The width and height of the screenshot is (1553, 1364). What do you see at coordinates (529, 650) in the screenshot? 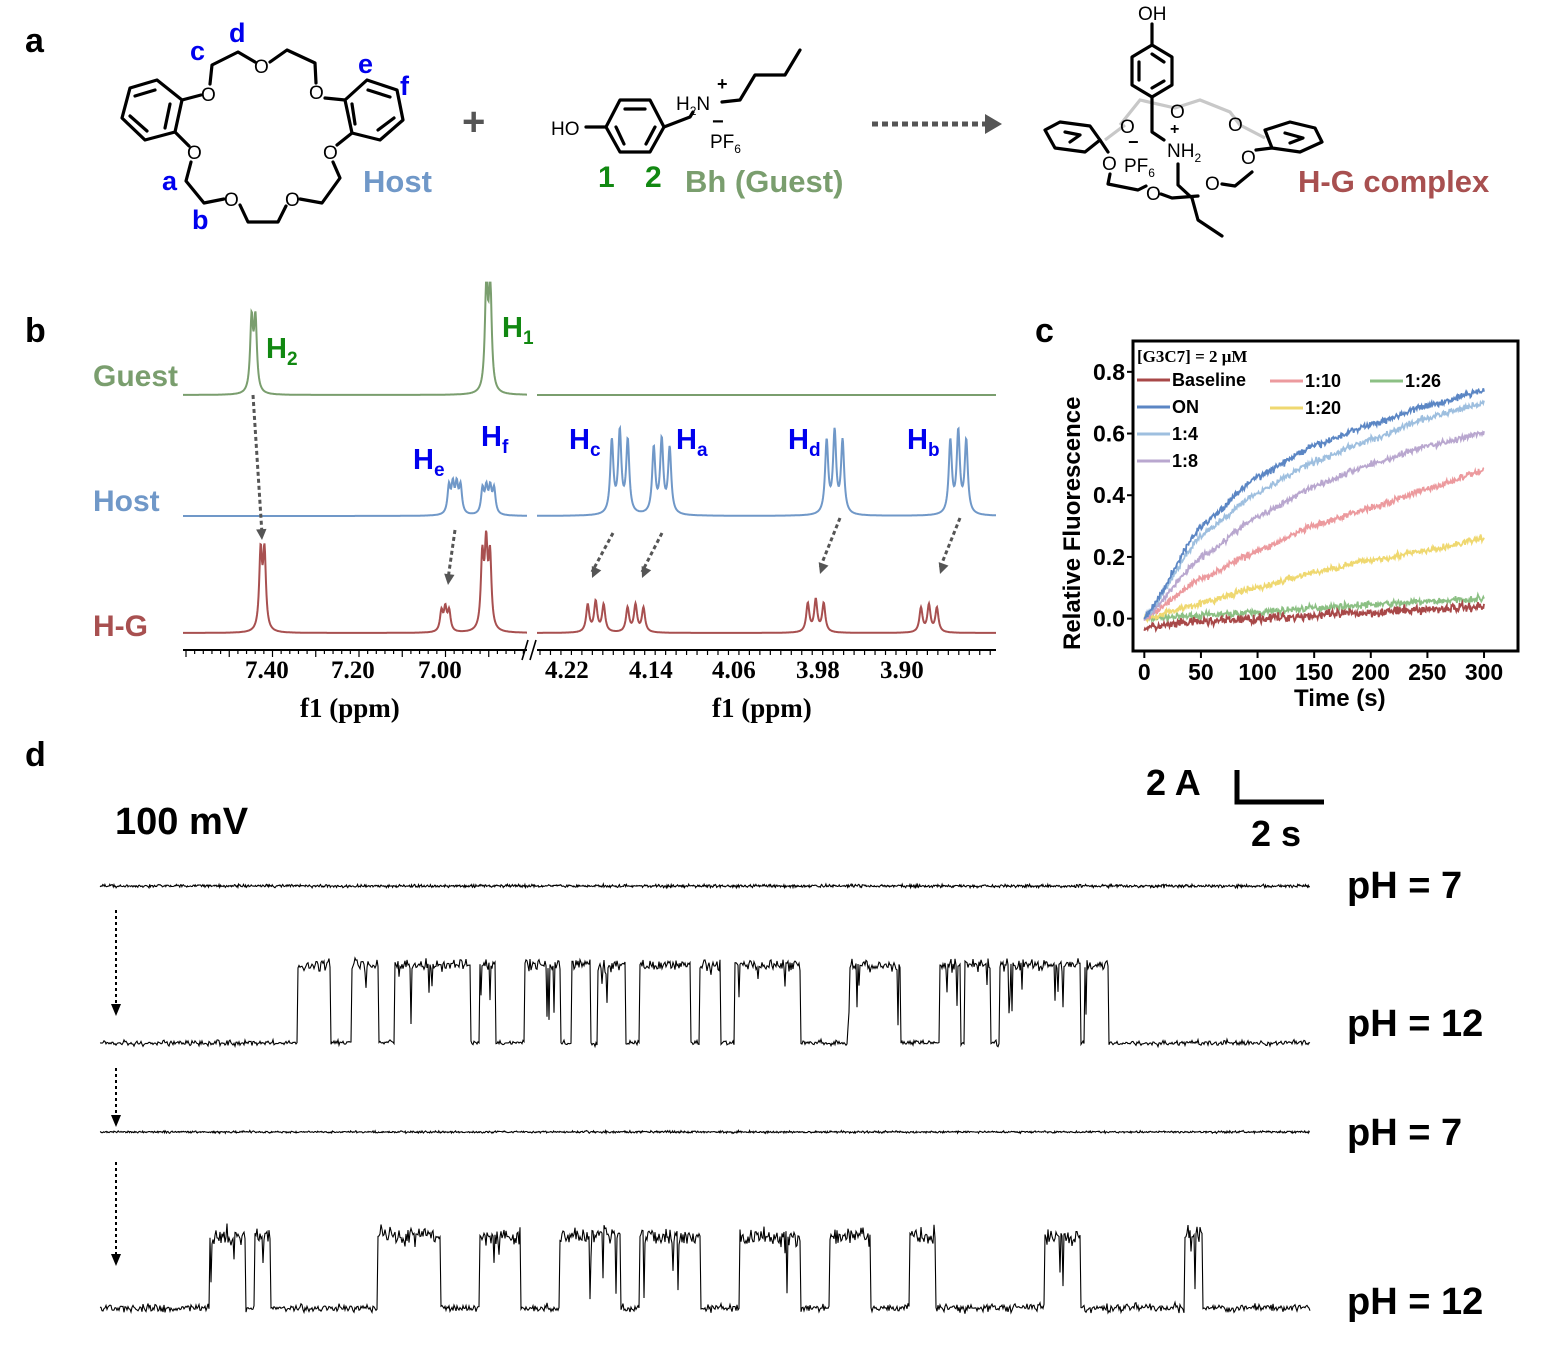
I see `axis-break-icon` at bounding box center [529, 650].